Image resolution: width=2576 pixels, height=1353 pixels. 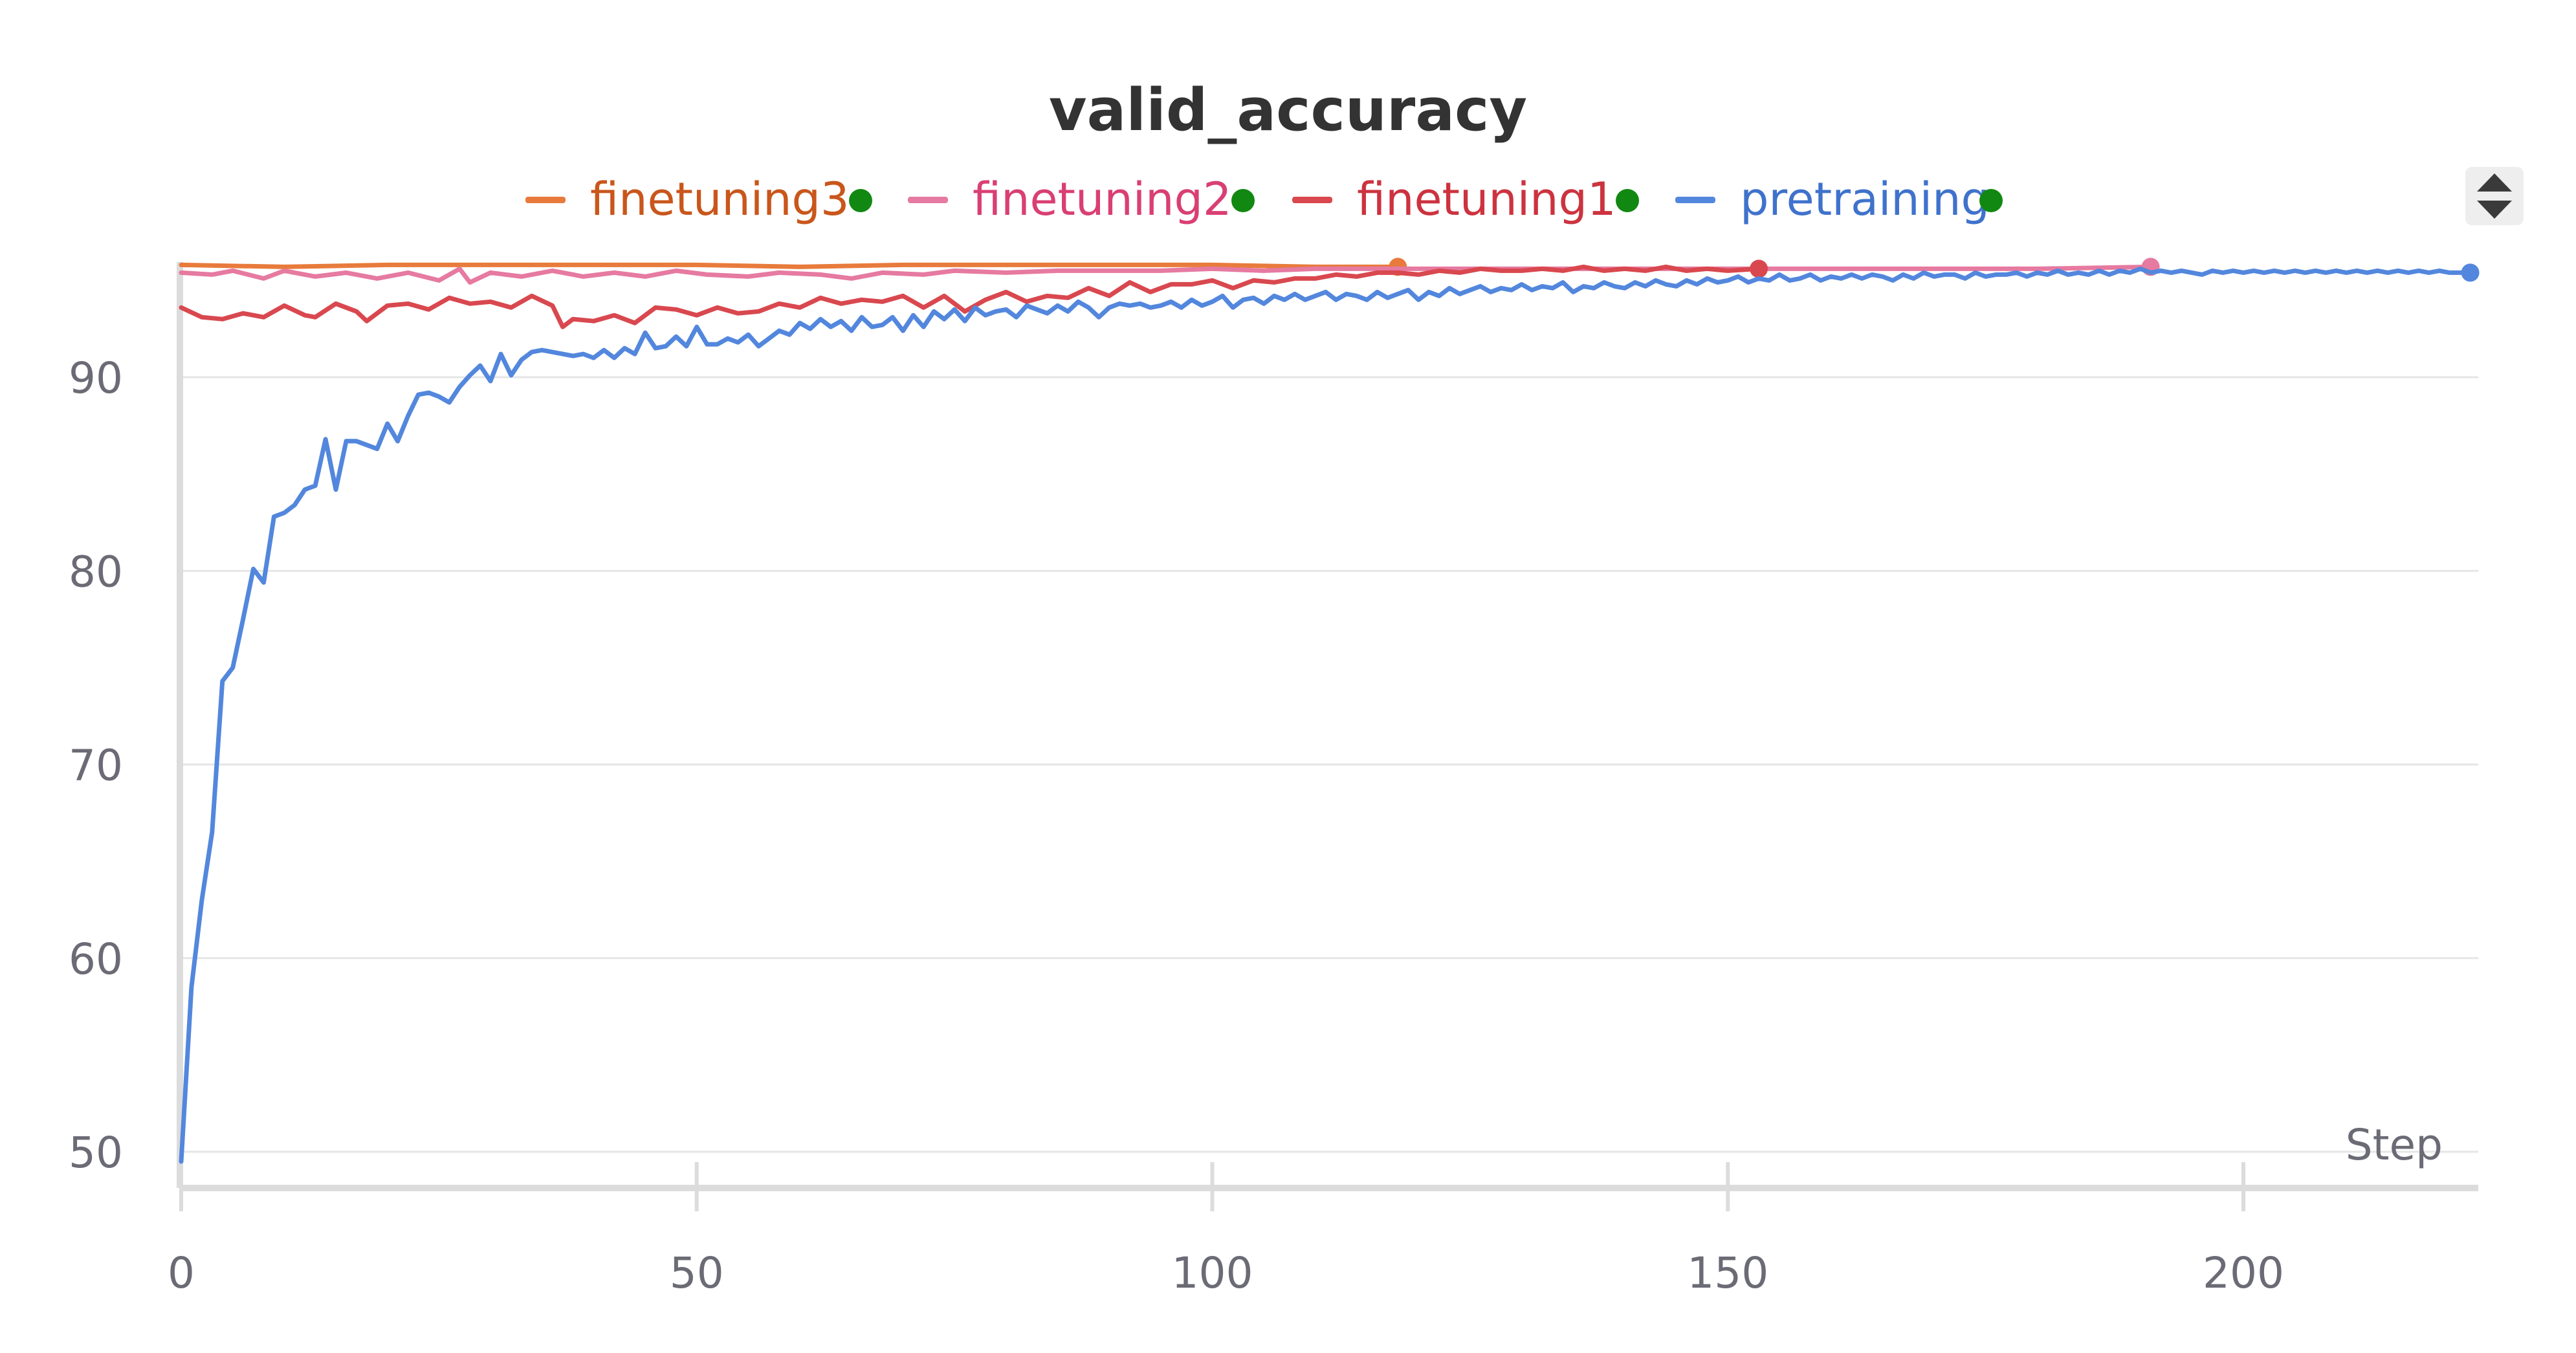 I want to click on chart-title: valid_accuracy, so click(x=1288, y=110).